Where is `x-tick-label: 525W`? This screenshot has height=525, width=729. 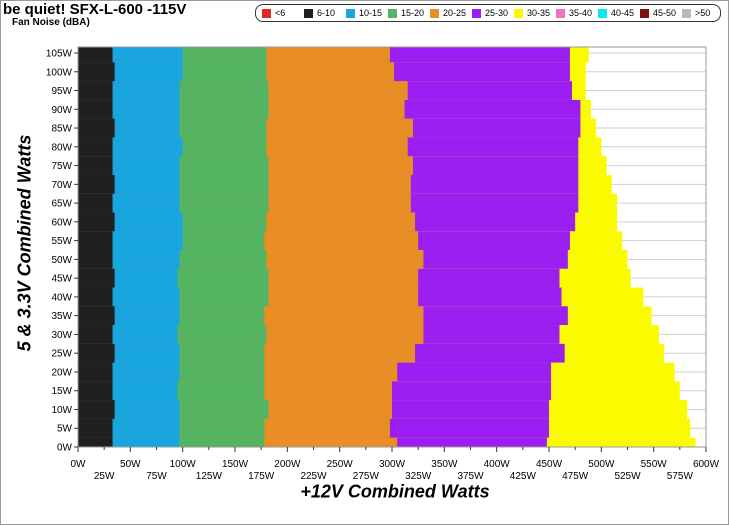 x-tick-label: 525W is located at coordinates (627, 476).